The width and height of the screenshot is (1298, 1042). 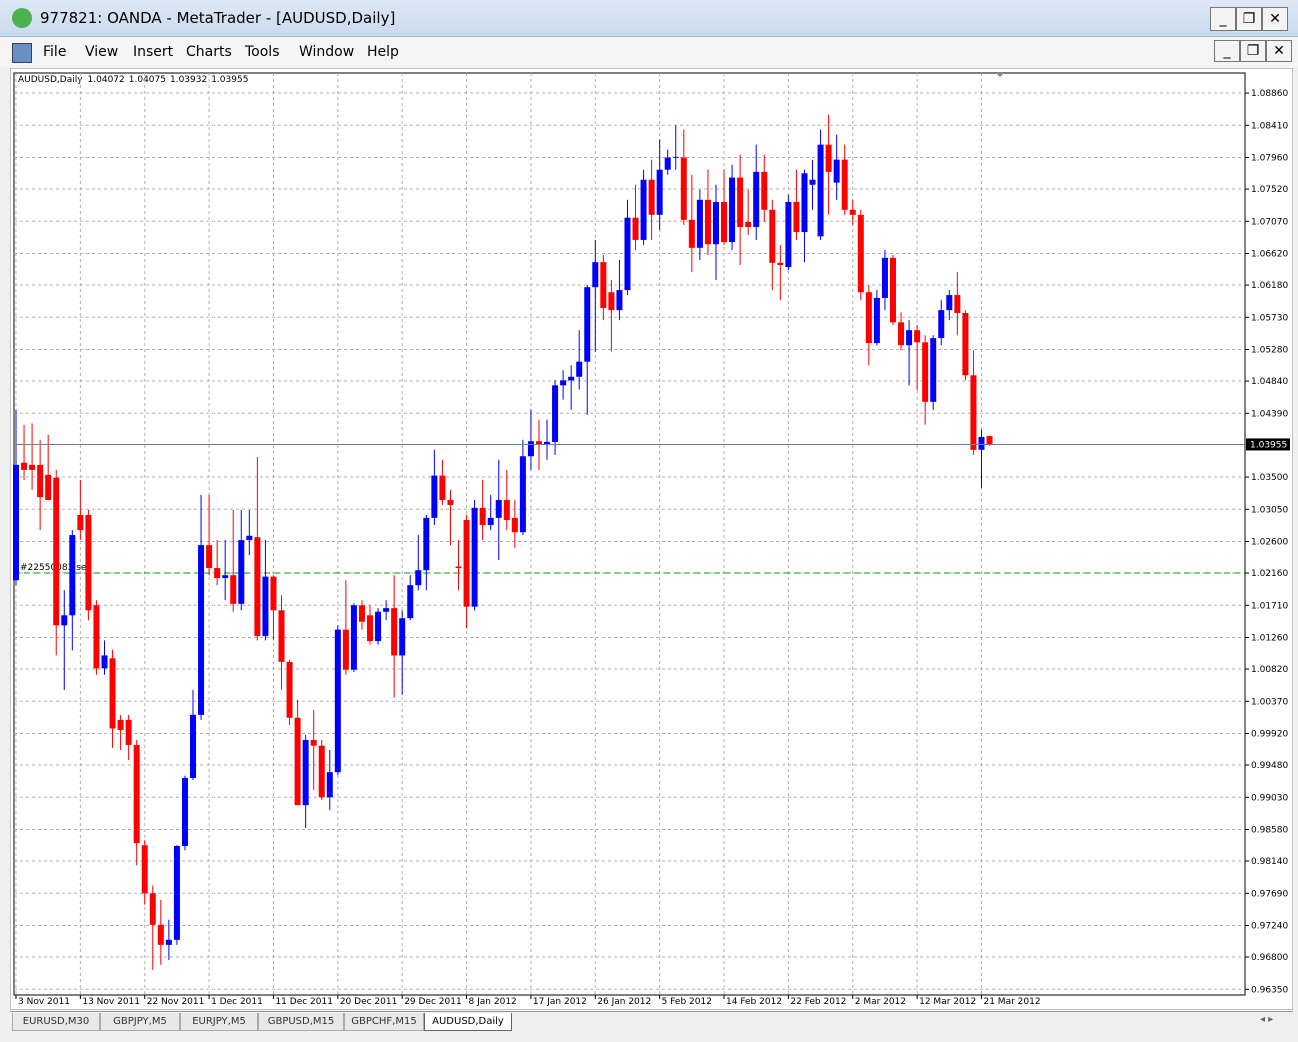 What do you see at coordinates (55, 52) in the screenshot?
I see `menu-item: File` at bounding box center [55, 52].